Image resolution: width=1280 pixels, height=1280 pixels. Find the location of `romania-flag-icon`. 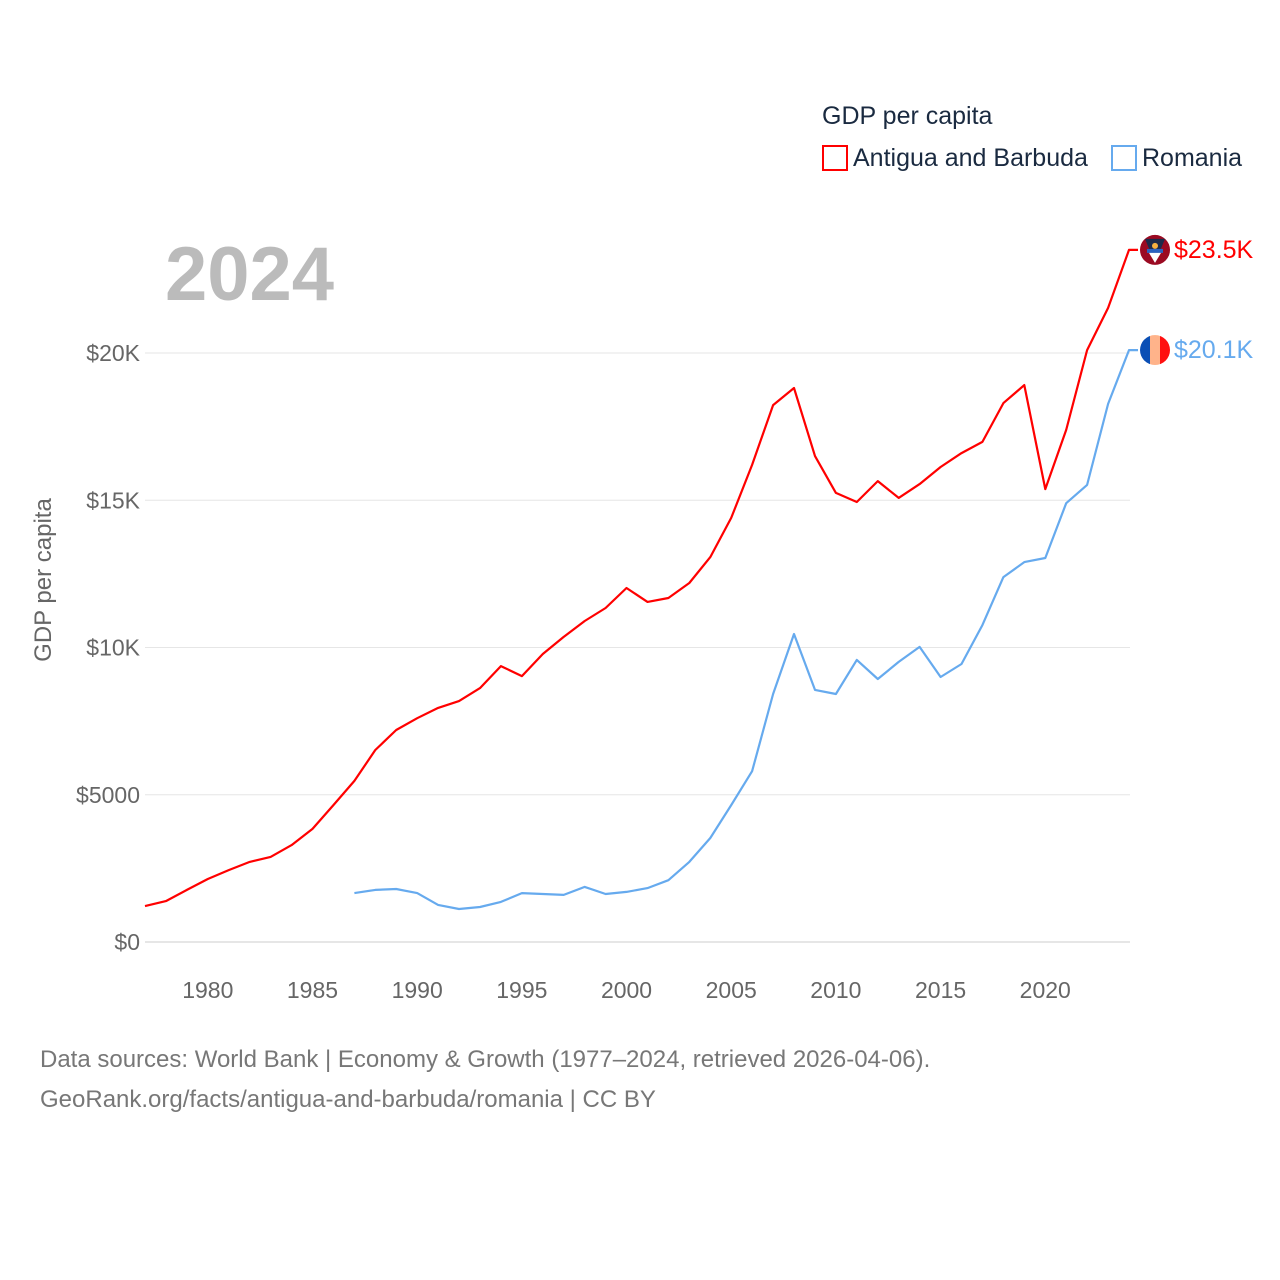

romania-flag-icon is located at coordinates (1155, 350).